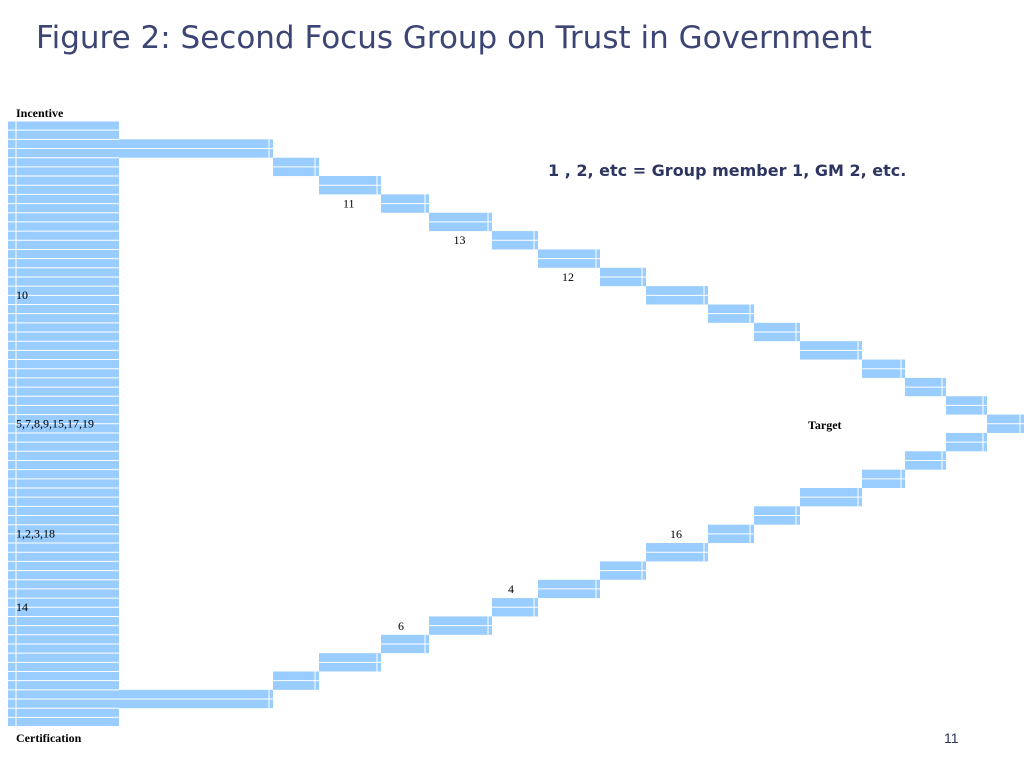  Describe the element at coordinates (511, 589) in the screenshot. I see `lower-step-label: 4` at that location.